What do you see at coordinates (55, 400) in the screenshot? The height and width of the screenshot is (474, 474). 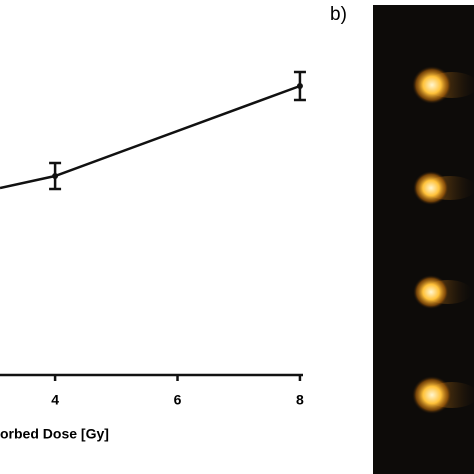 I see `x-tick-label: 4` at bounding box center [55, 400].